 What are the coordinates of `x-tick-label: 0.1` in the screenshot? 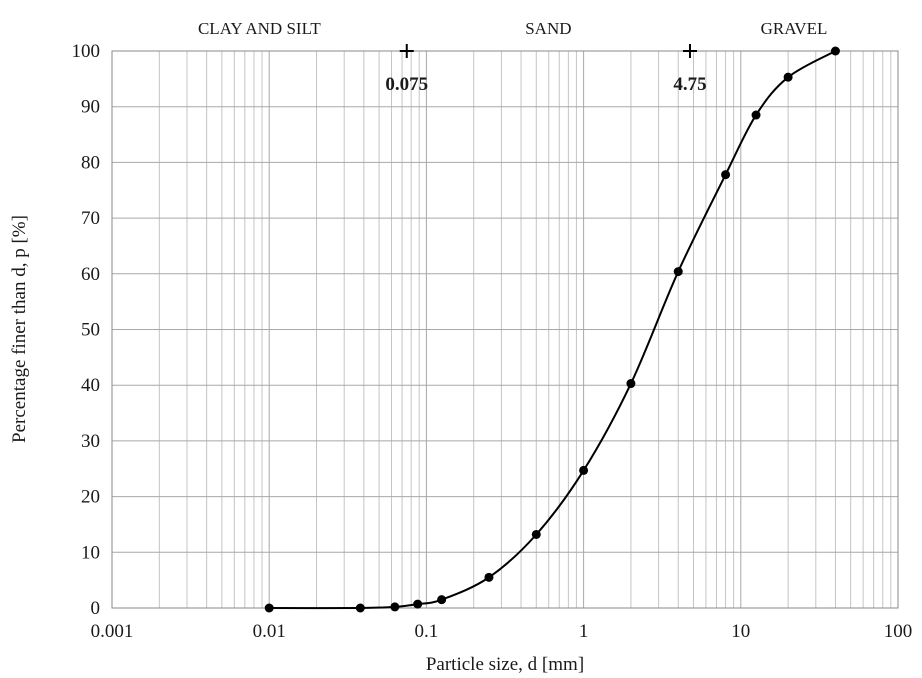 It's located at (427, 631).